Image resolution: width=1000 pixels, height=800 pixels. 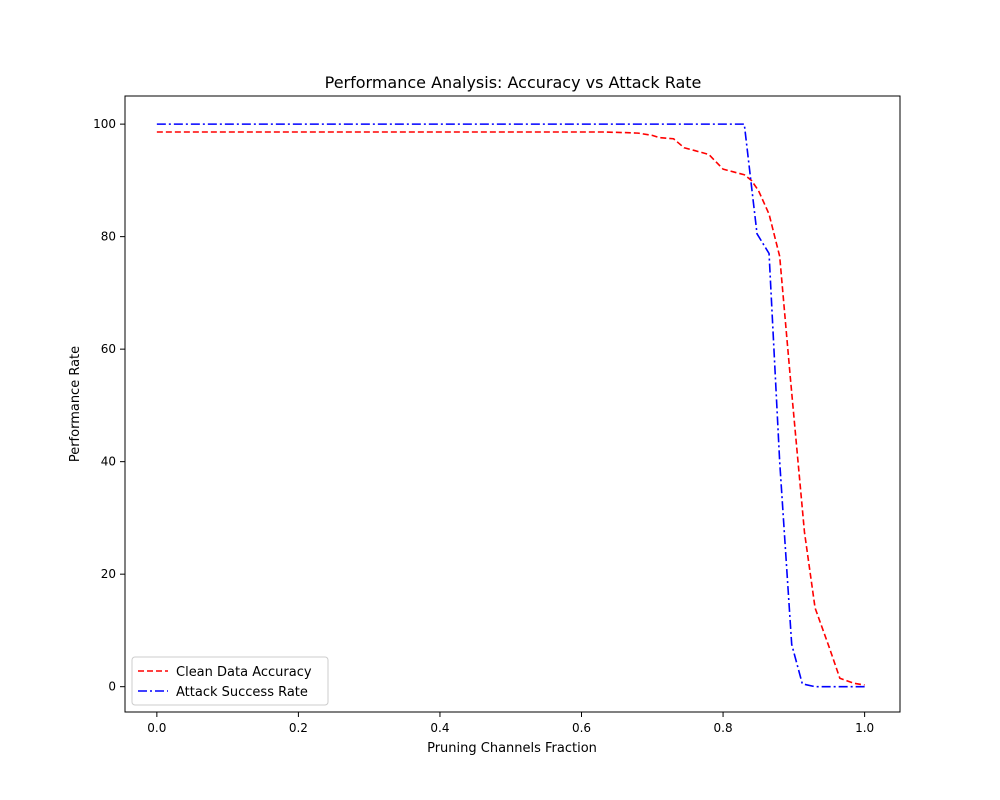 What do you see at coordinates (244, 672) in the screenshot?
I see `legend-label-clean-accuracy: Clean Data Accuracy` at bounding box center [244, 672].